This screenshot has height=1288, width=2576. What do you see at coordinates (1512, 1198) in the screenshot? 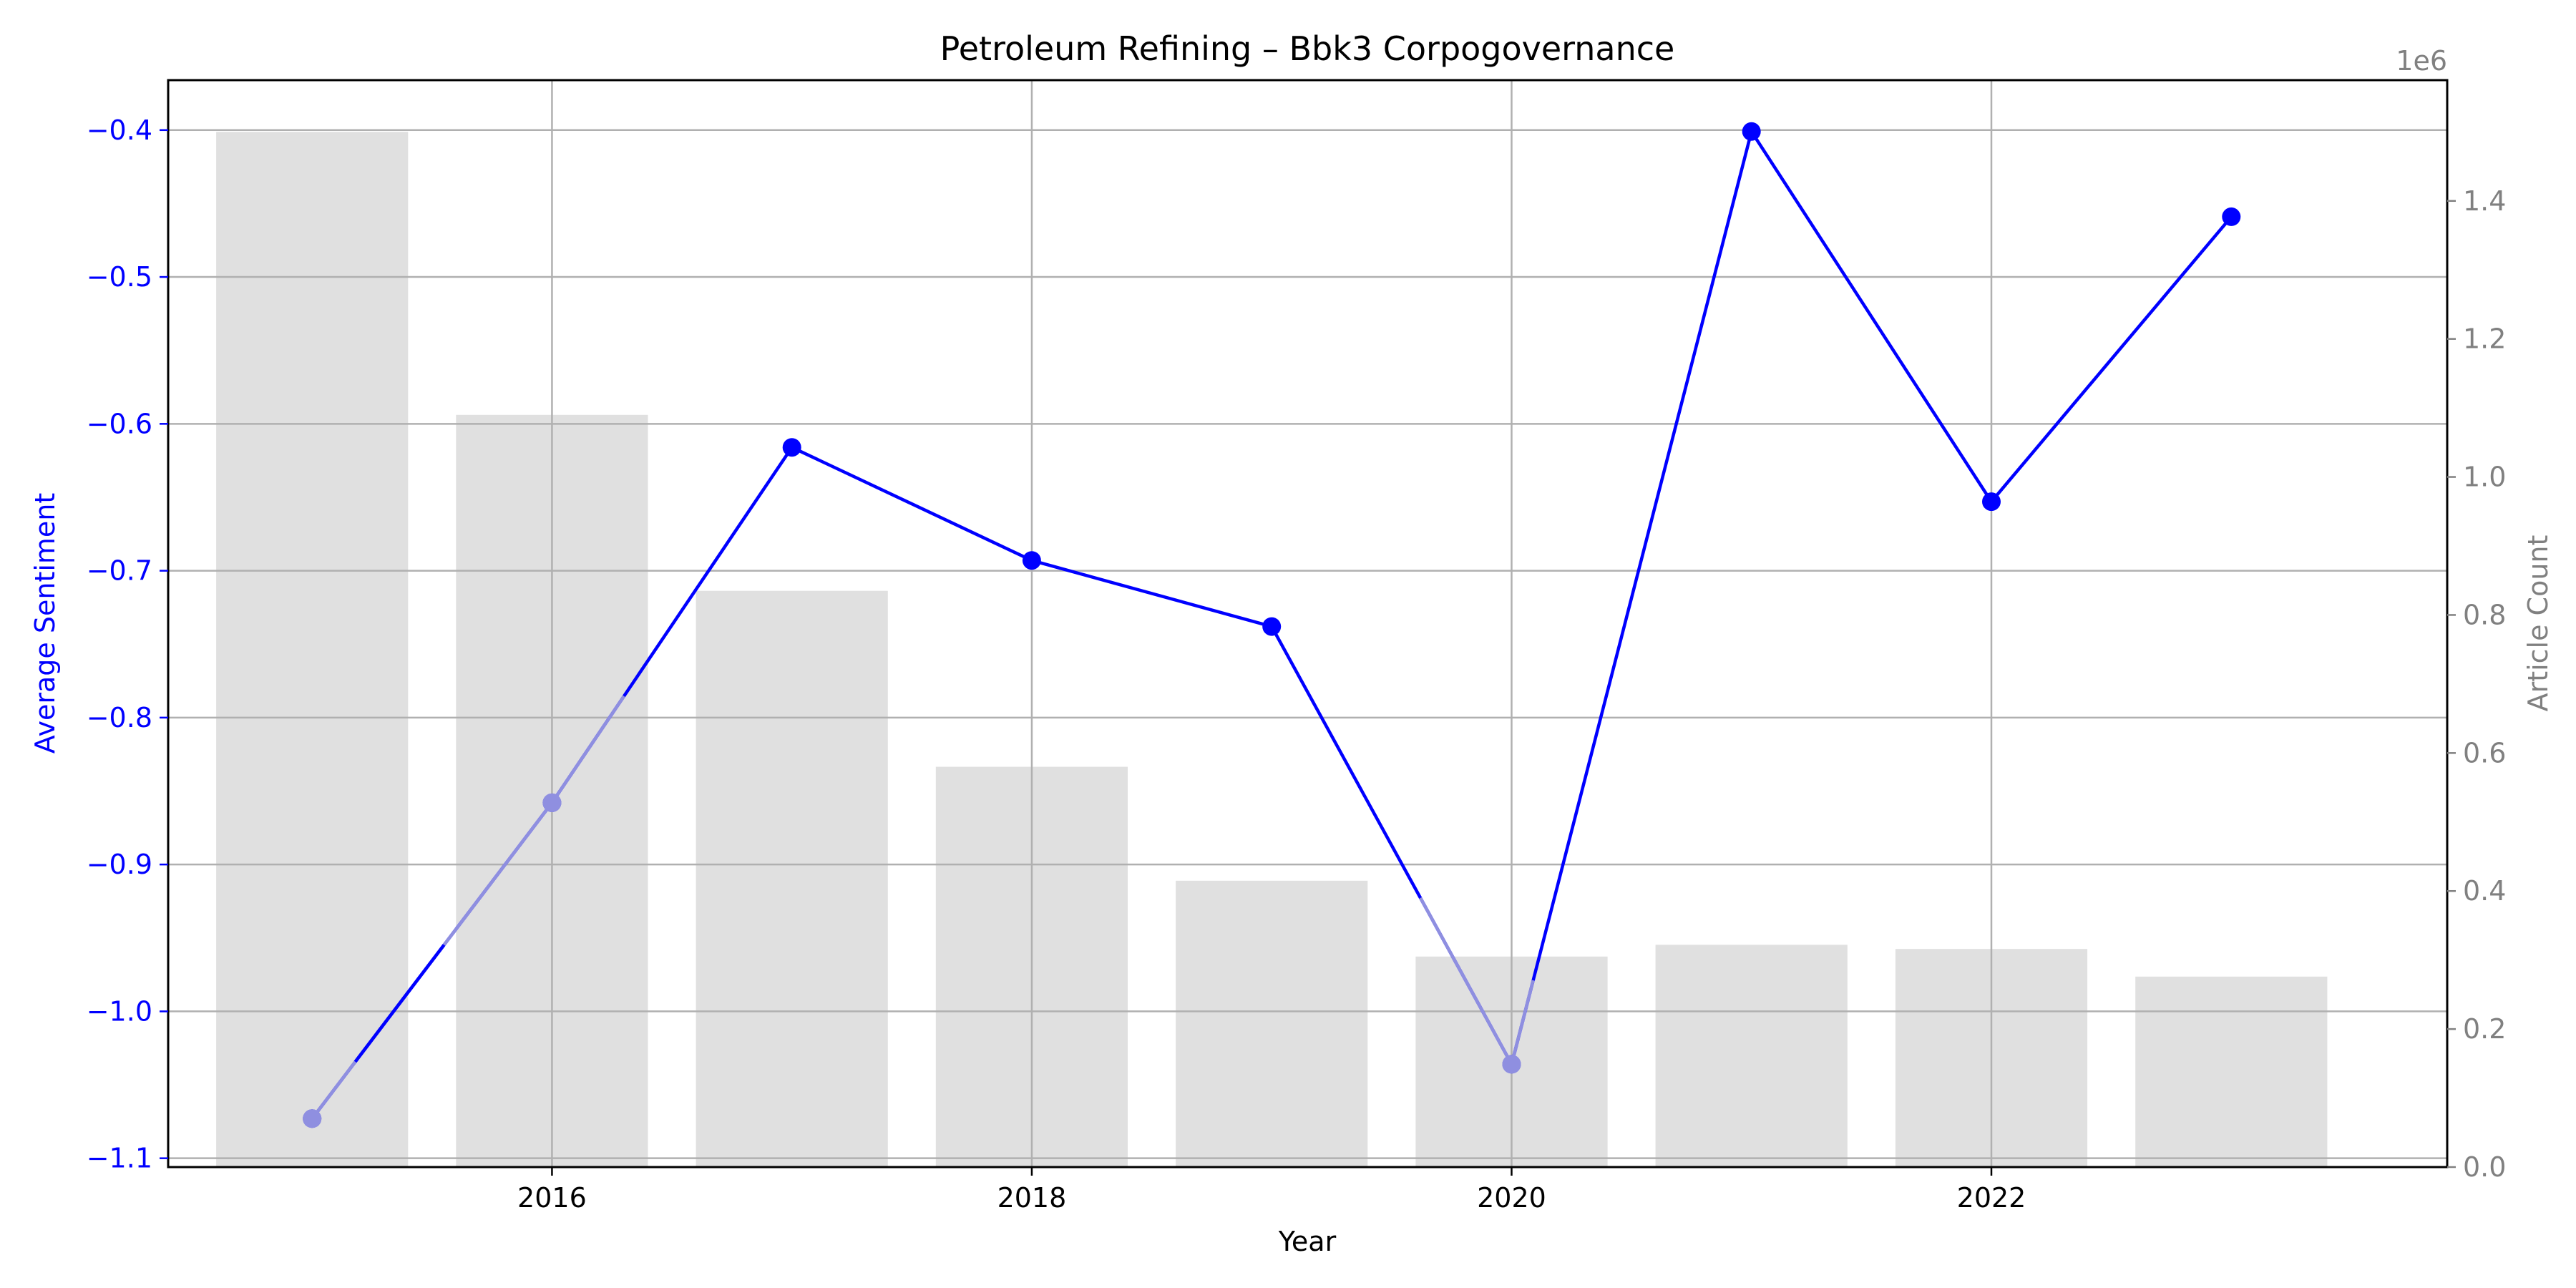
I see `x-tick-label: 2020` at bounding box center [1512, 1198].